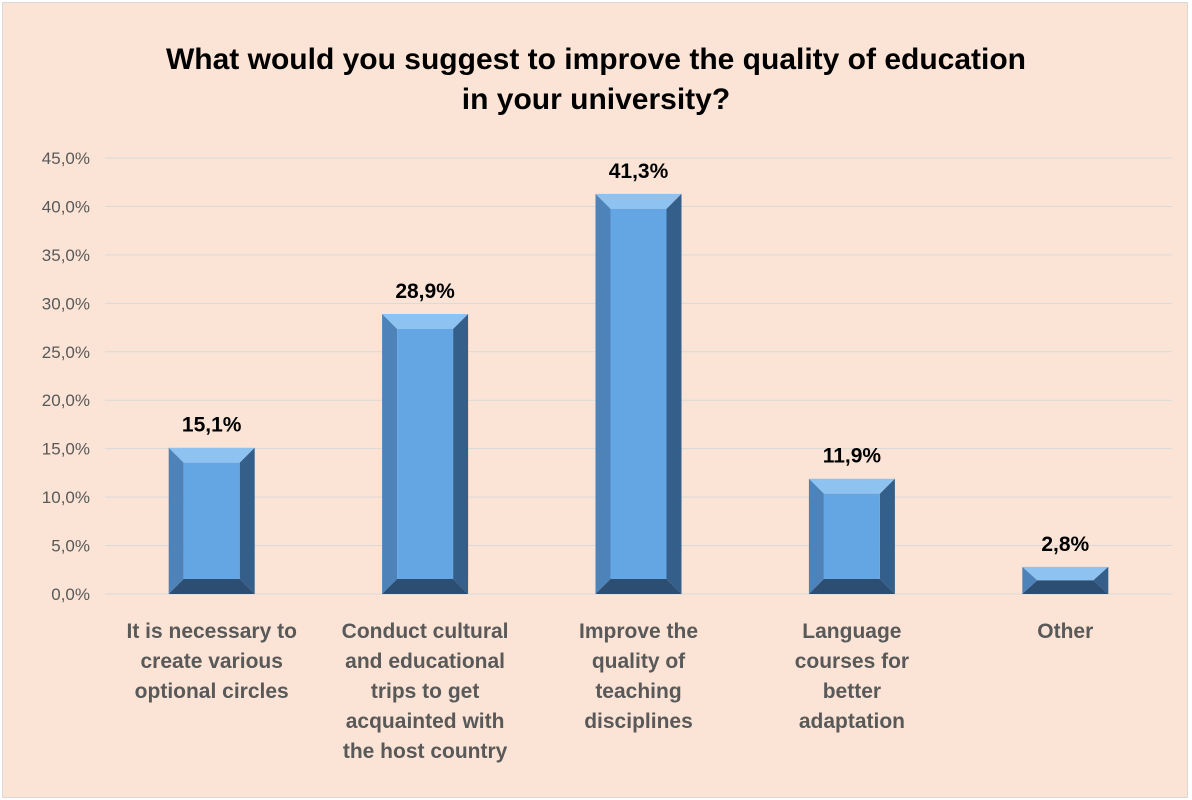 The height and width of the screenshot is (800, 1192). I want to click on x-category-label-line: disciplines, so click(638, 721).